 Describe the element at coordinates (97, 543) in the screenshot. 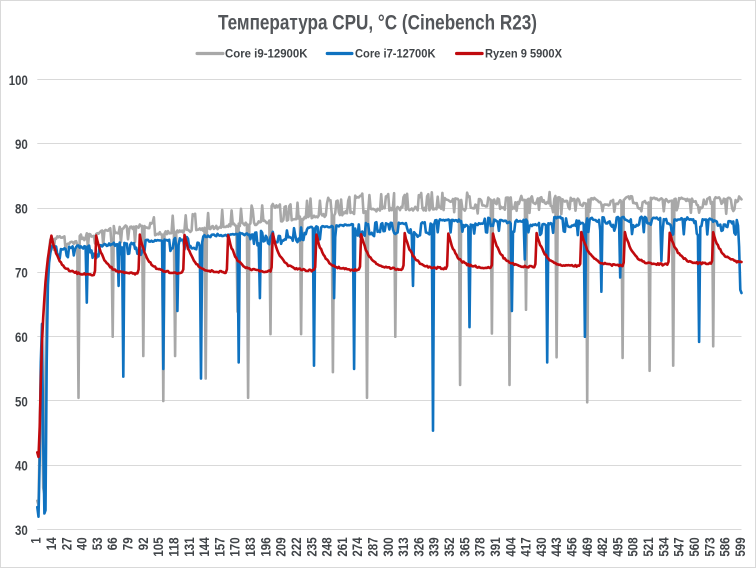

I see `svg-text: 53` at that location.